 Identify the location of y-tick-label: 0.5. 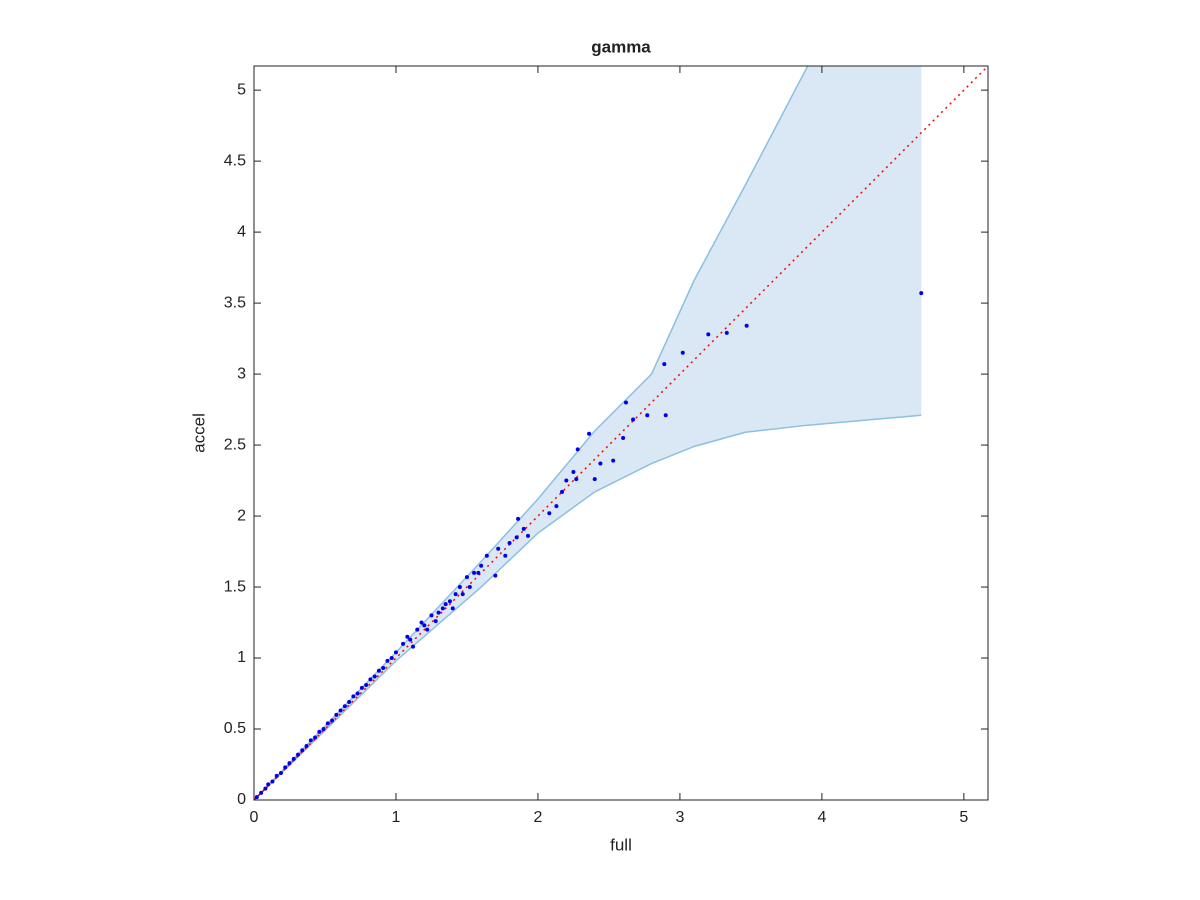
(235, 728).